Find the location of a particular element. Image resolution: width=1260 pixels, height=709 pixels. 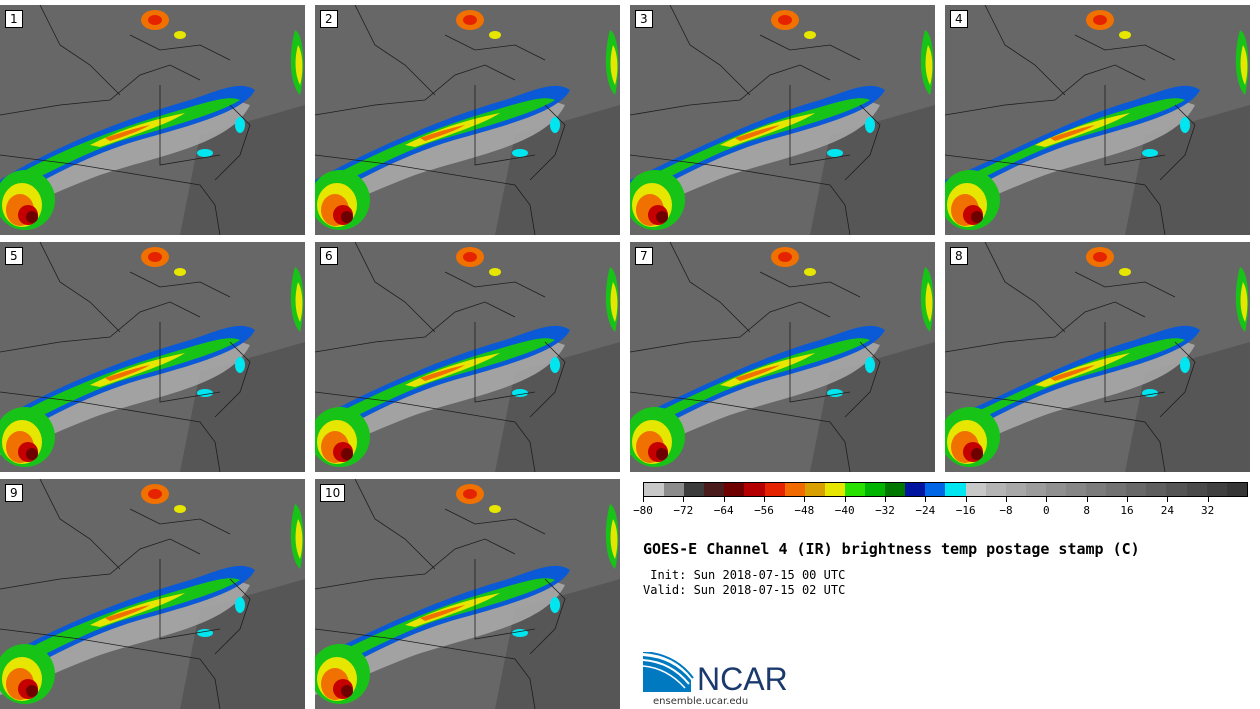

map-panel-4: 4 is located at coordinates (1097, 120).